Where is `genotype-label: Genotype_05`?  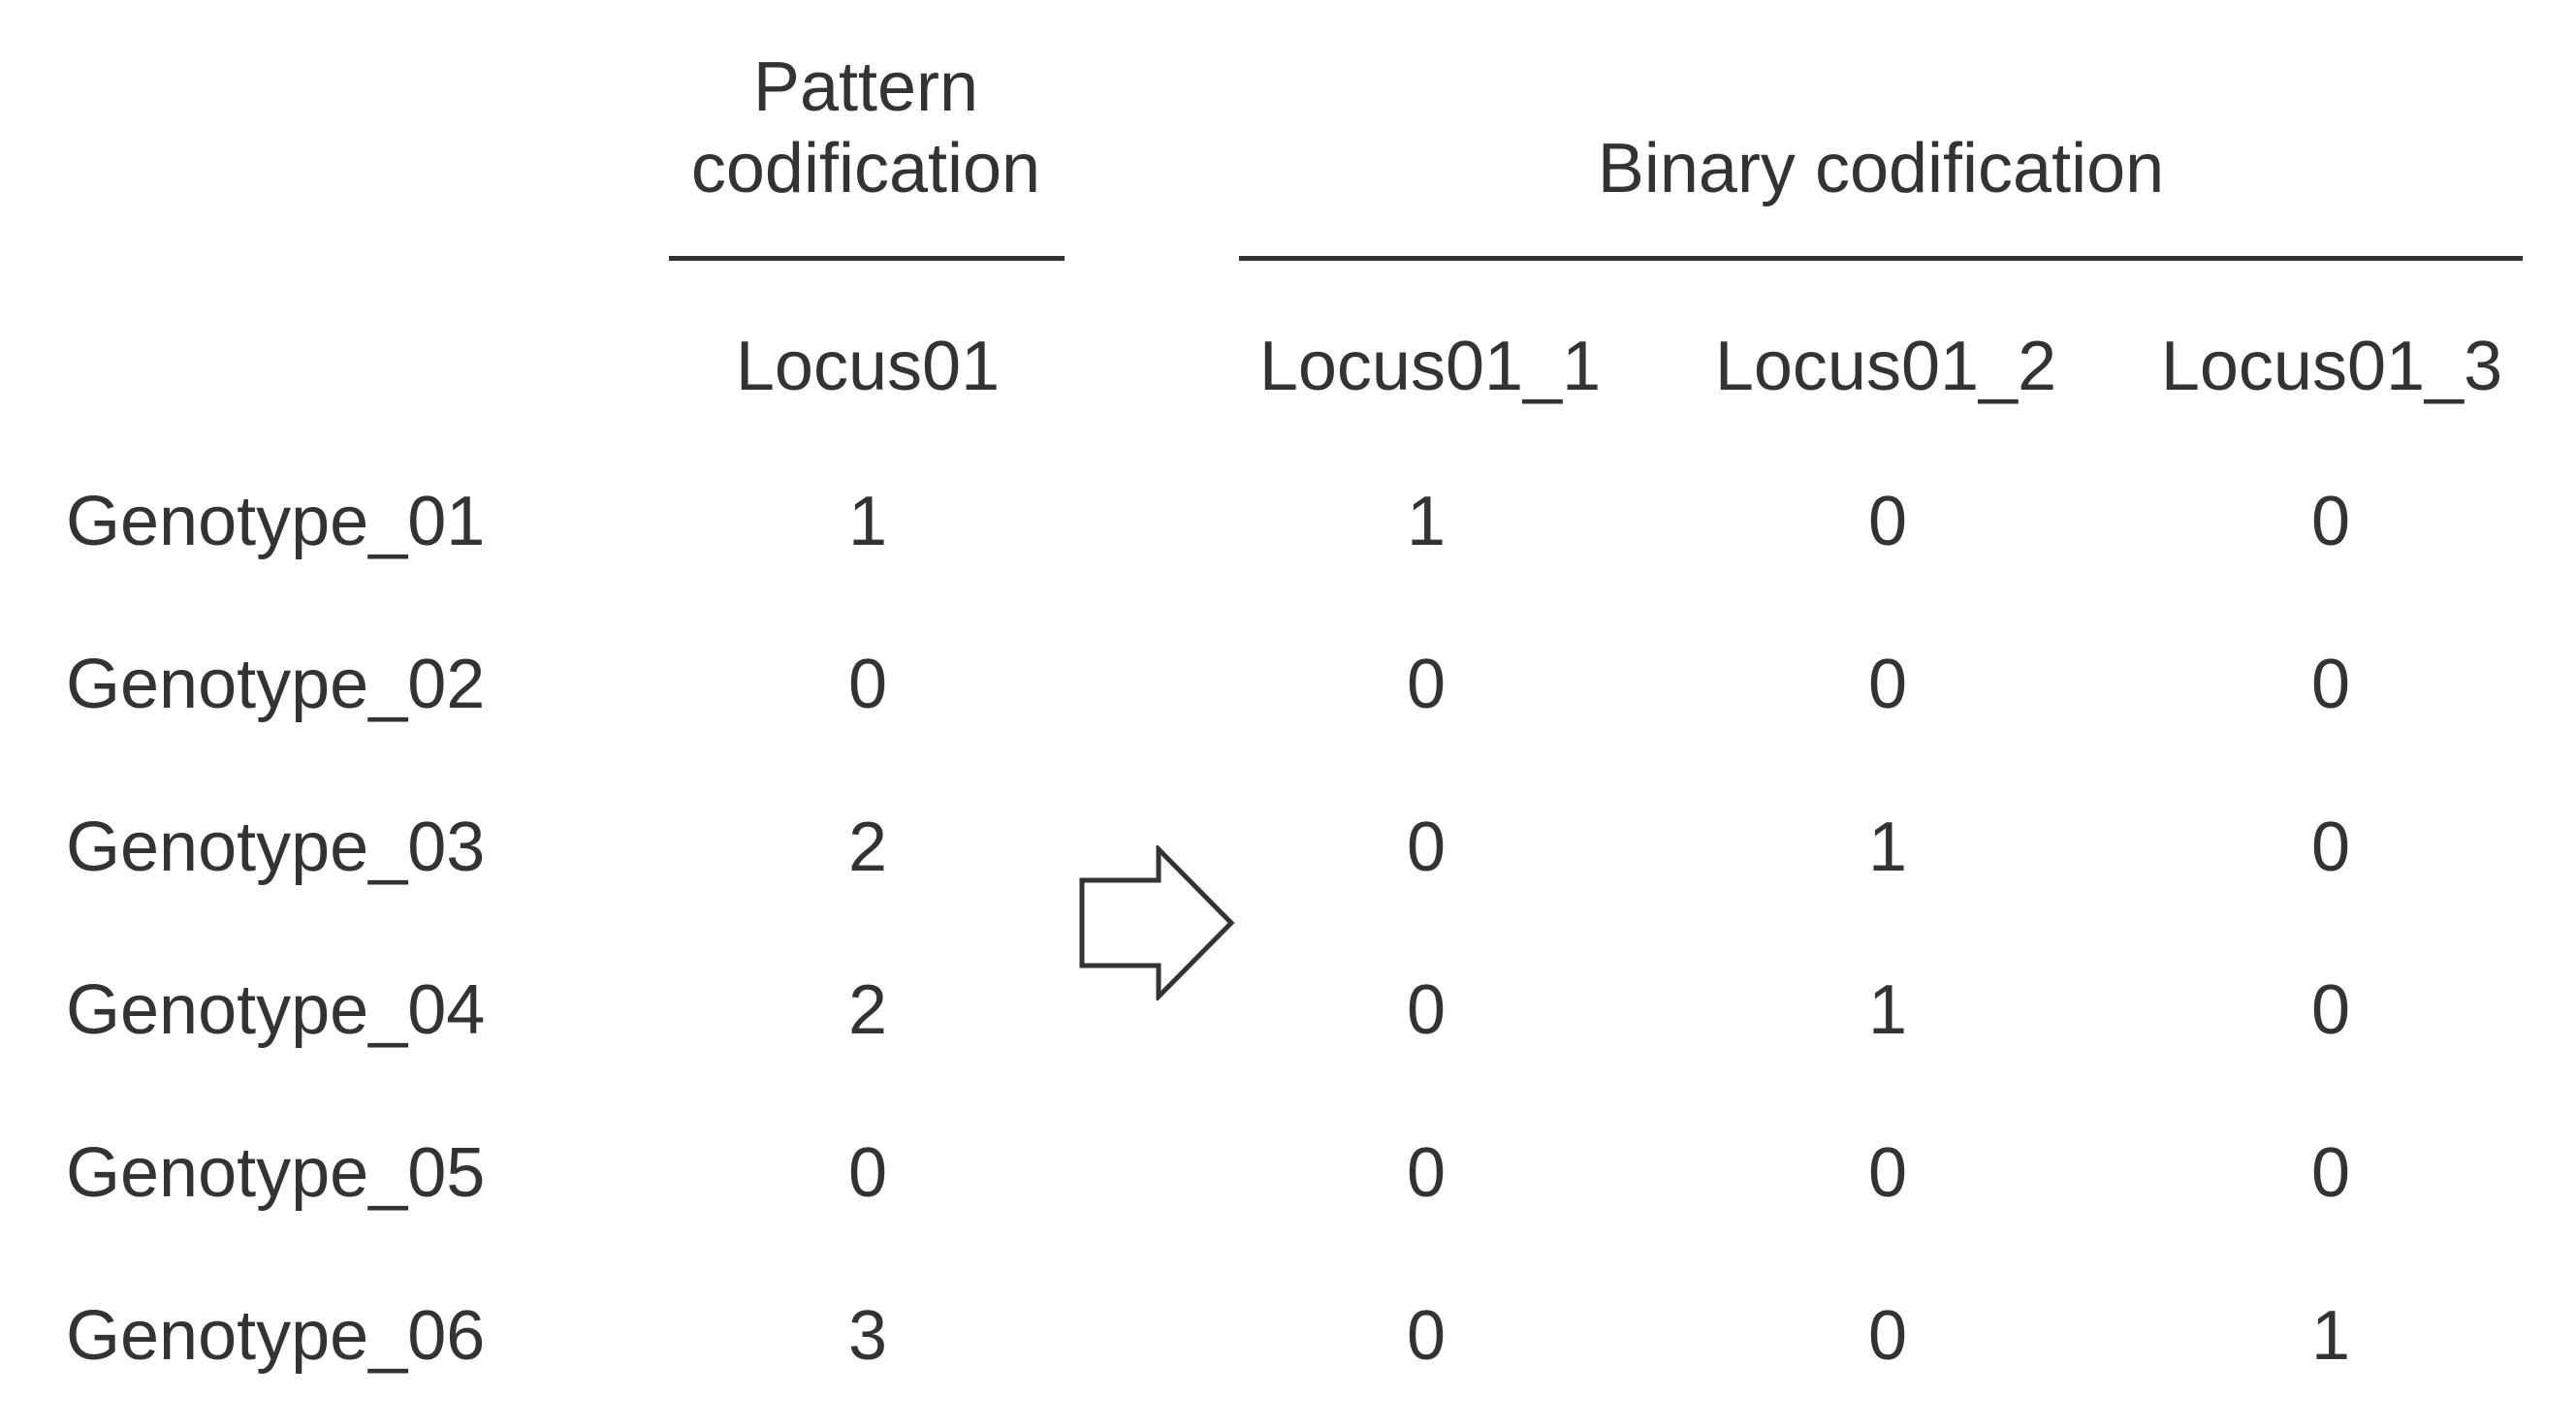 genotype-label: Genotype_05 is located at coordinates (276, 1173).